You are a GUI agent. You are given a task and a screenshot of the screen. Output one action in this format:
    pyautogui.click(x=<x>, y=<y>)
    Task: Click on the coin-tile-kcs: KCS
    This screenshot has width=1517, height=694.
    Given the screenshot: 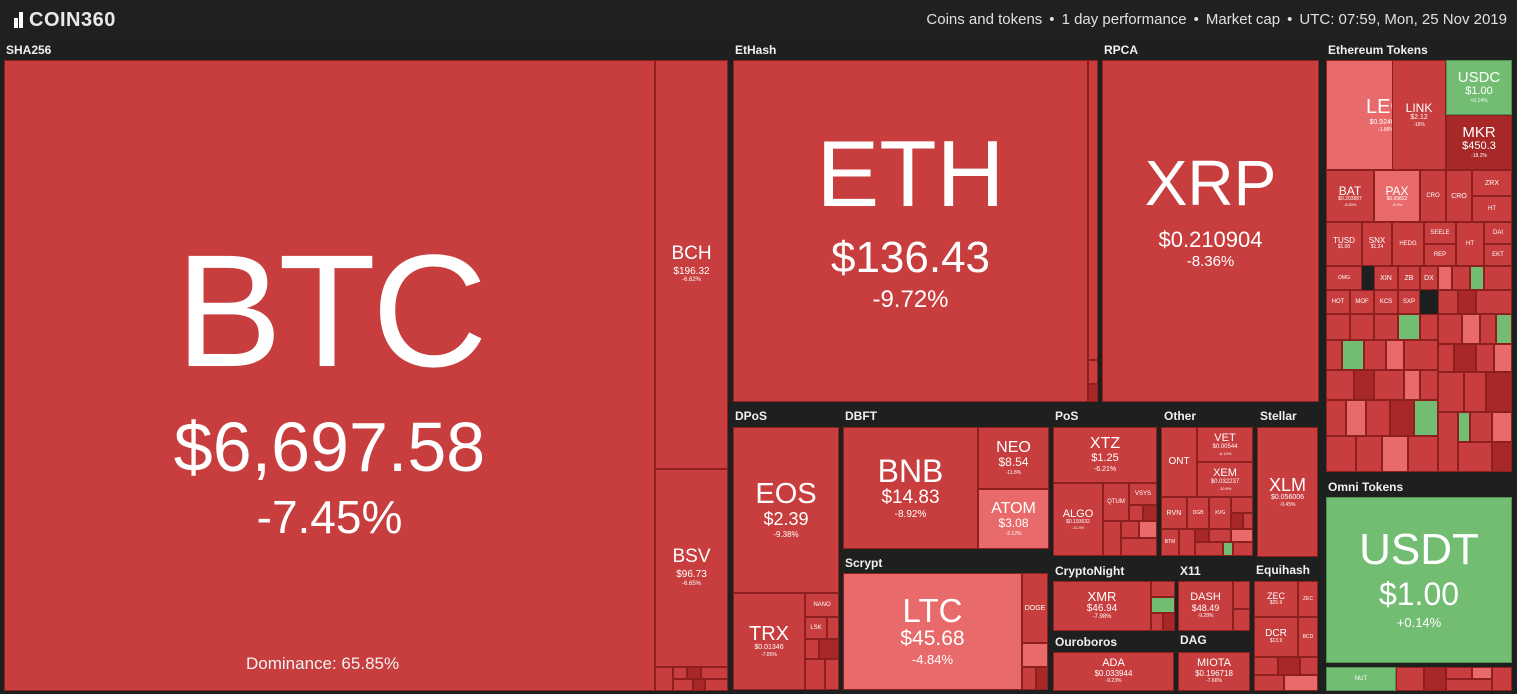 What is the action you would take?
    pyautogui.click(x=1386, y=302)
    